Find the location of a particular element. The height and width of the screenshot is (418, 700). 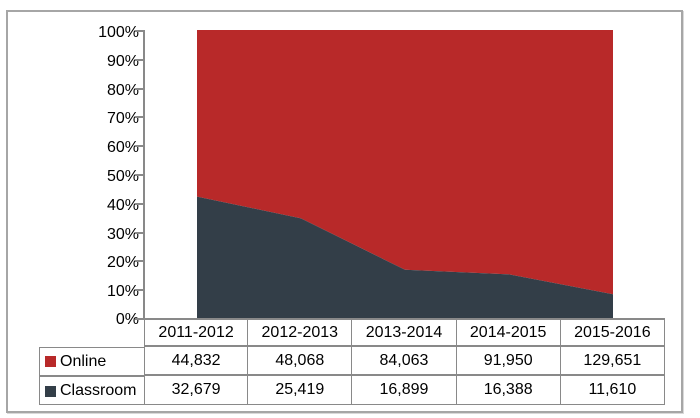

x-axis-category-cell: 2012-2013 is located at coordinates (300, 333).